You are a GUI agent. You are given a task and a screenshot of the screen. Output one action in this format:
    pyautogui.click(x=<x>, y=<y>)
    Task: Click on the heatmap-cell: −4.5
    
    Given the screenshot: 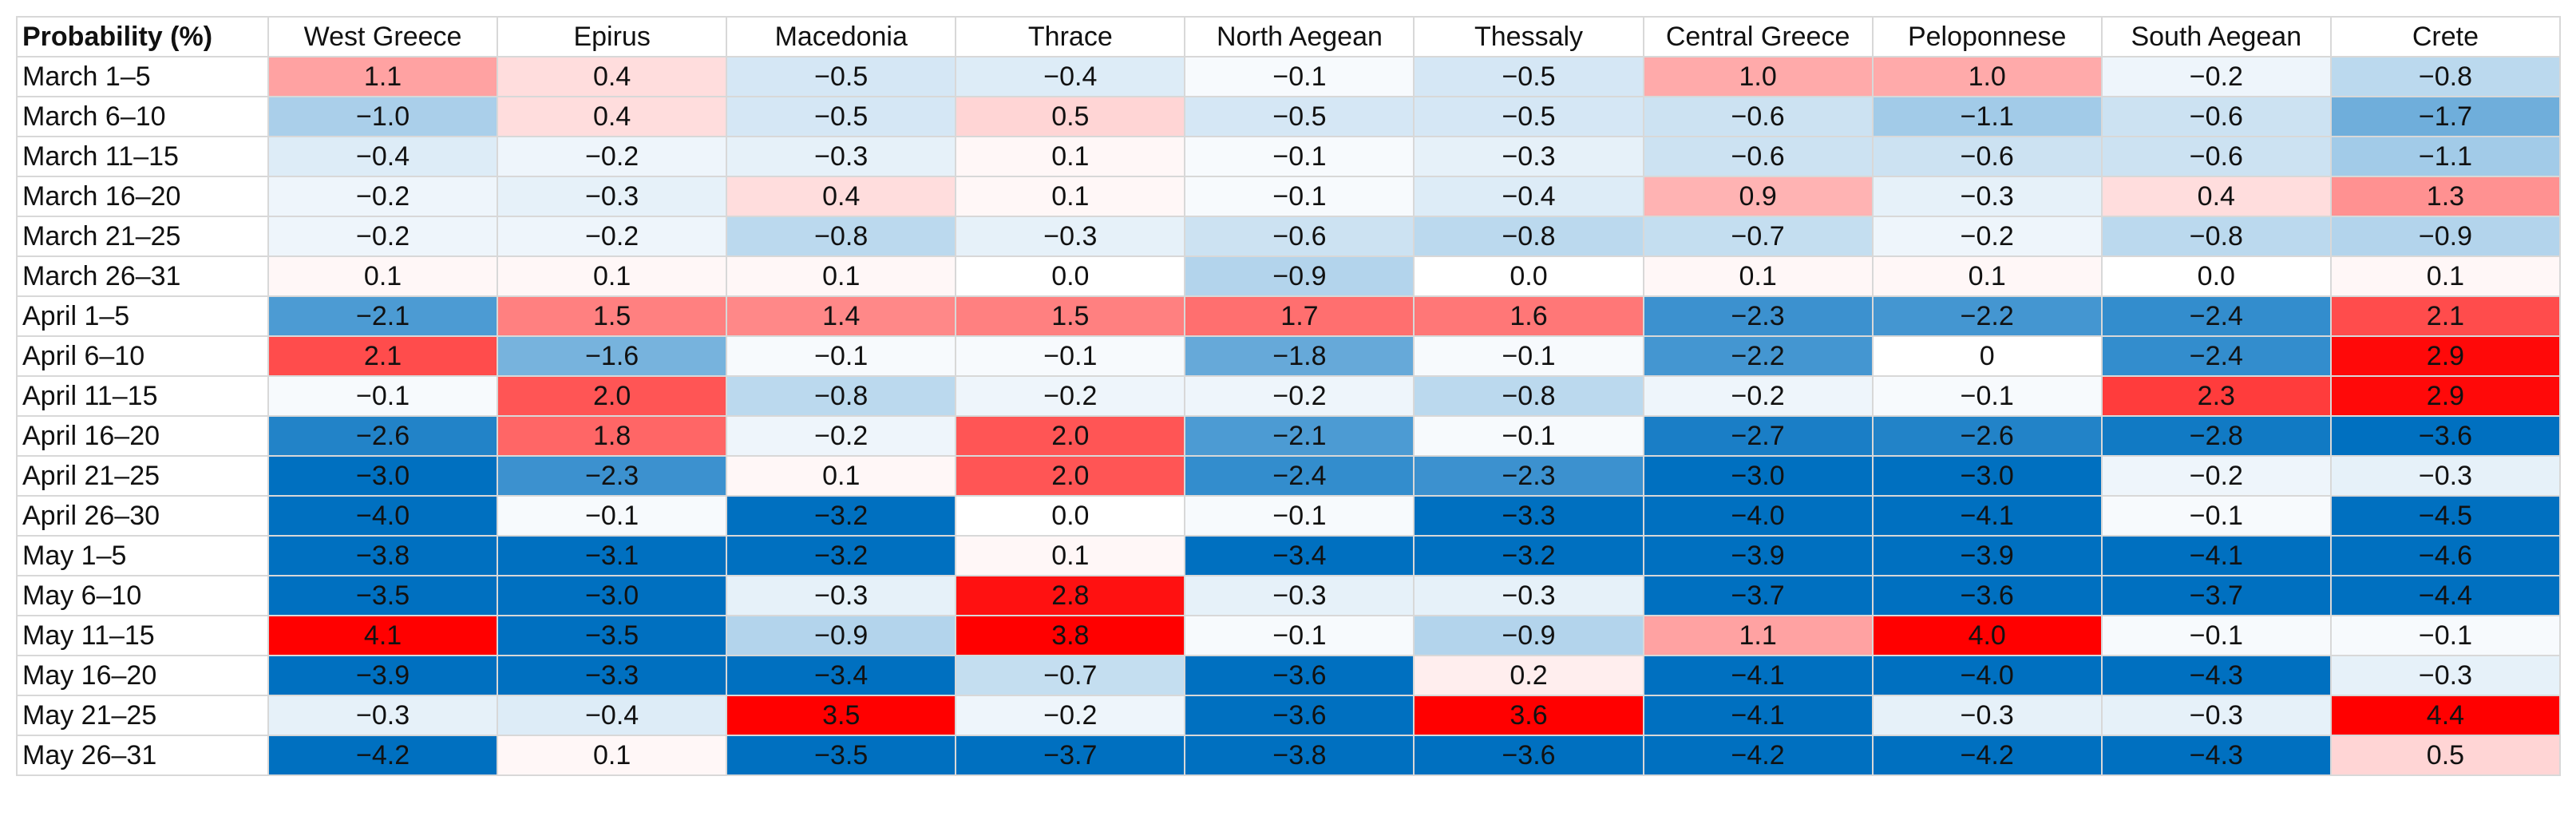 What is the action you would take?
    pyautogui.click(x=2446, y=516)
    